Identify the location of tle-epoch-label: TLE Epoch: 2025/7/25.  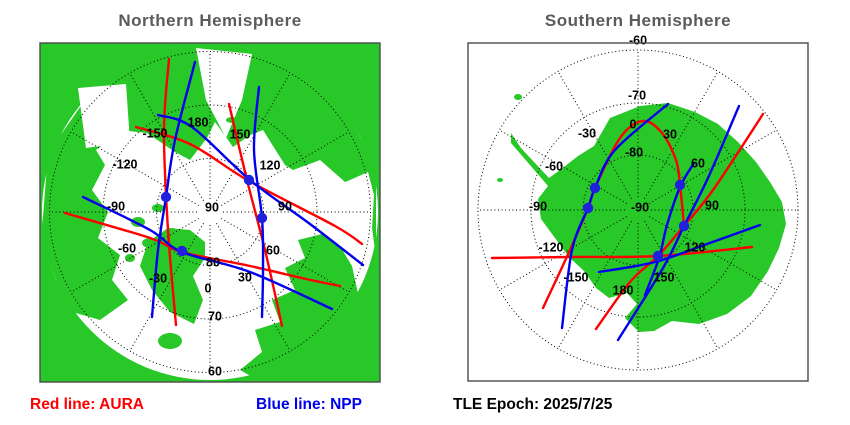
(533, 404).